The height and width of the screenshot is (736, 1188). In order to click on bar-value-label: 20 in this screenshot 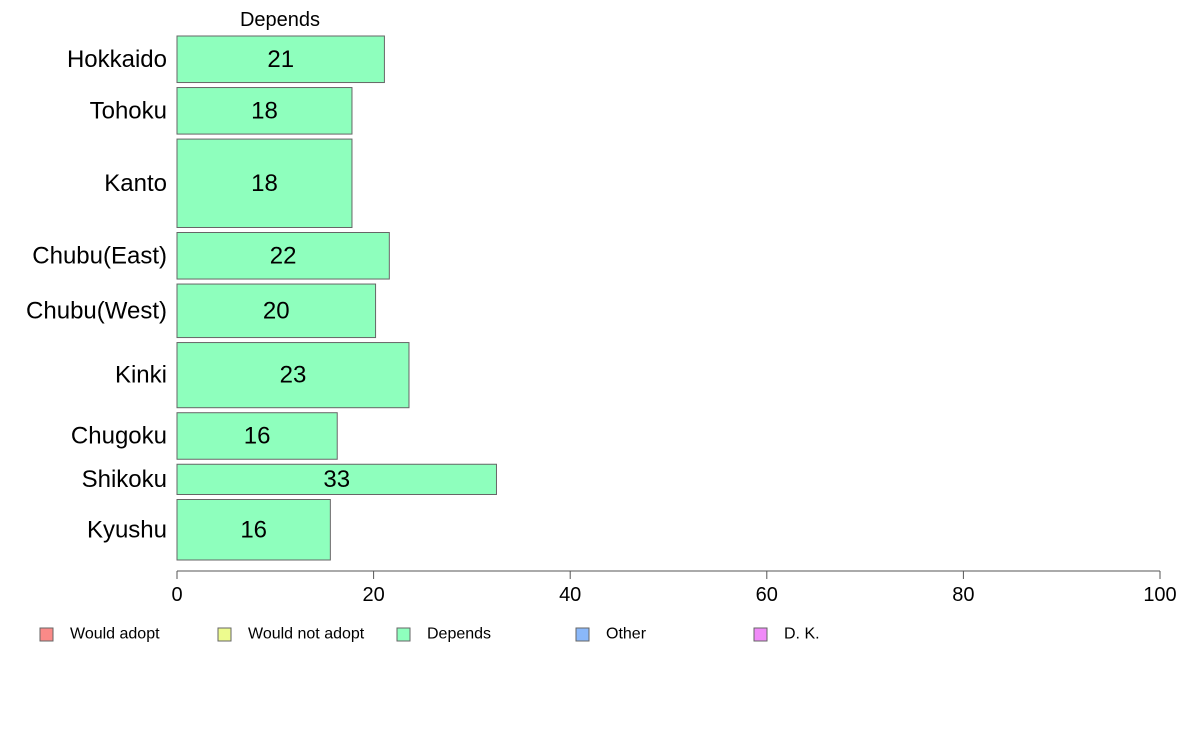, I will do `click(276, 310)`.